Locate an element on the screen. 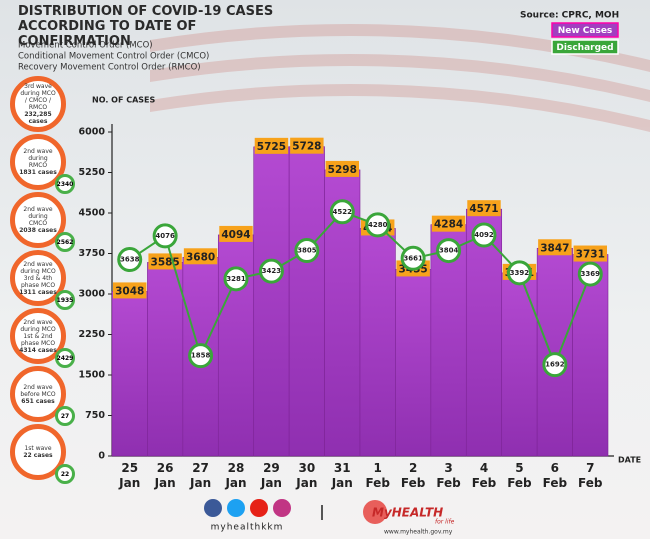  value-label: 1858 is located at coordinates (201, 356).